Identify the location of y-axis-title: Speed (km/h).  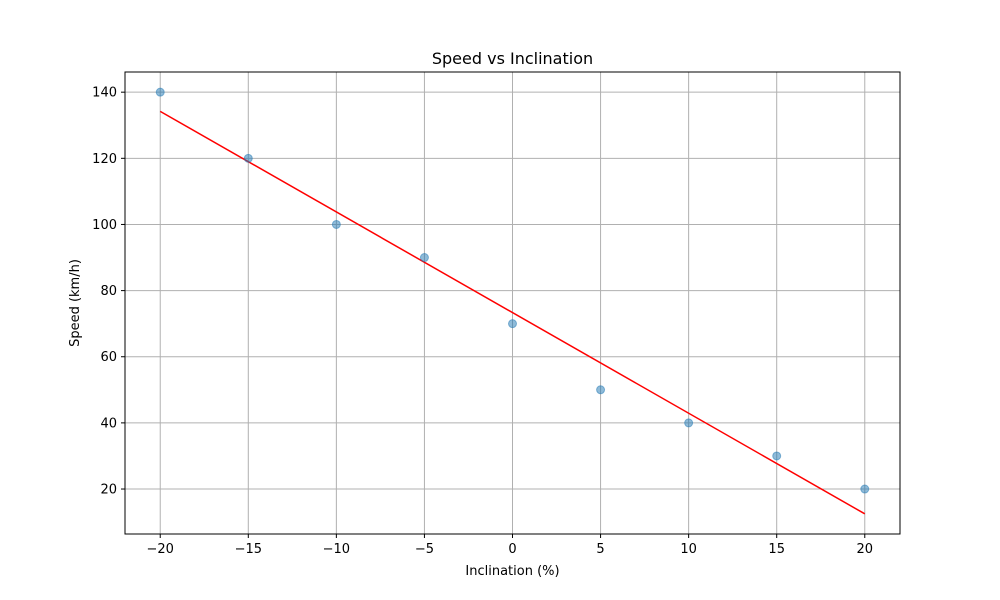
(75, 303).